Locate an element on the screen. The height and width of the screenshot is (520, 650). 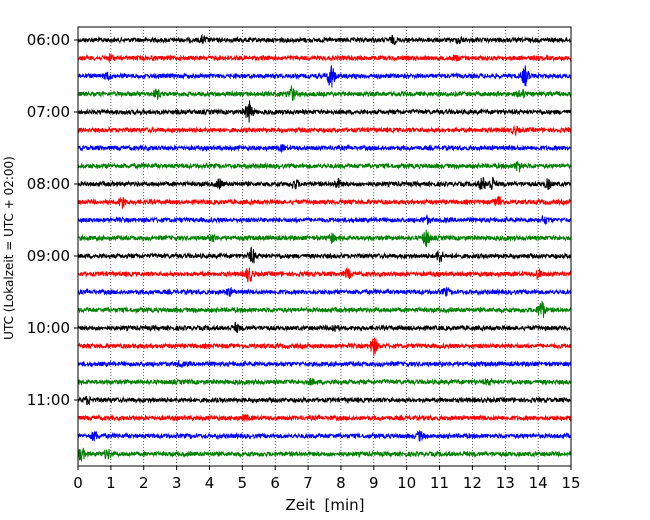
y-tick-label: 09:00 is located at coordinates (48, 256).